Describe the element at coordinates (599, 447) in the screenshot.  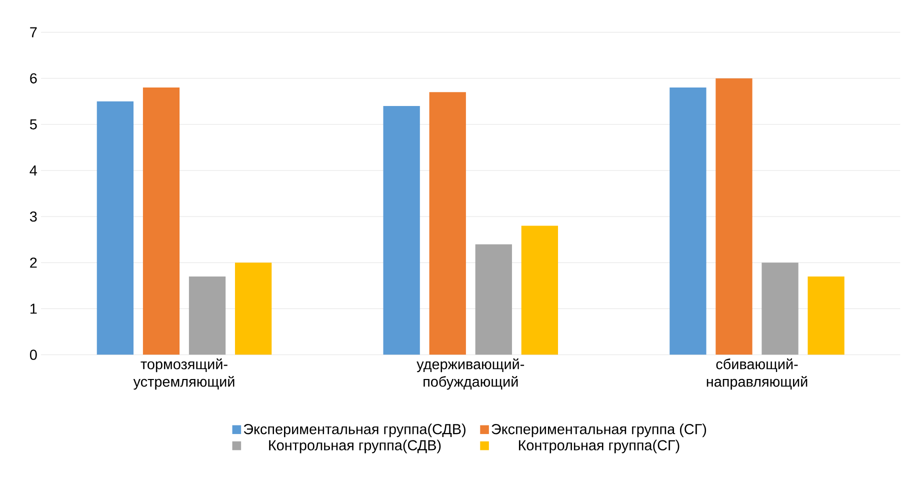
I see `legend-label: Контрольная группа(СГ)` at that location.